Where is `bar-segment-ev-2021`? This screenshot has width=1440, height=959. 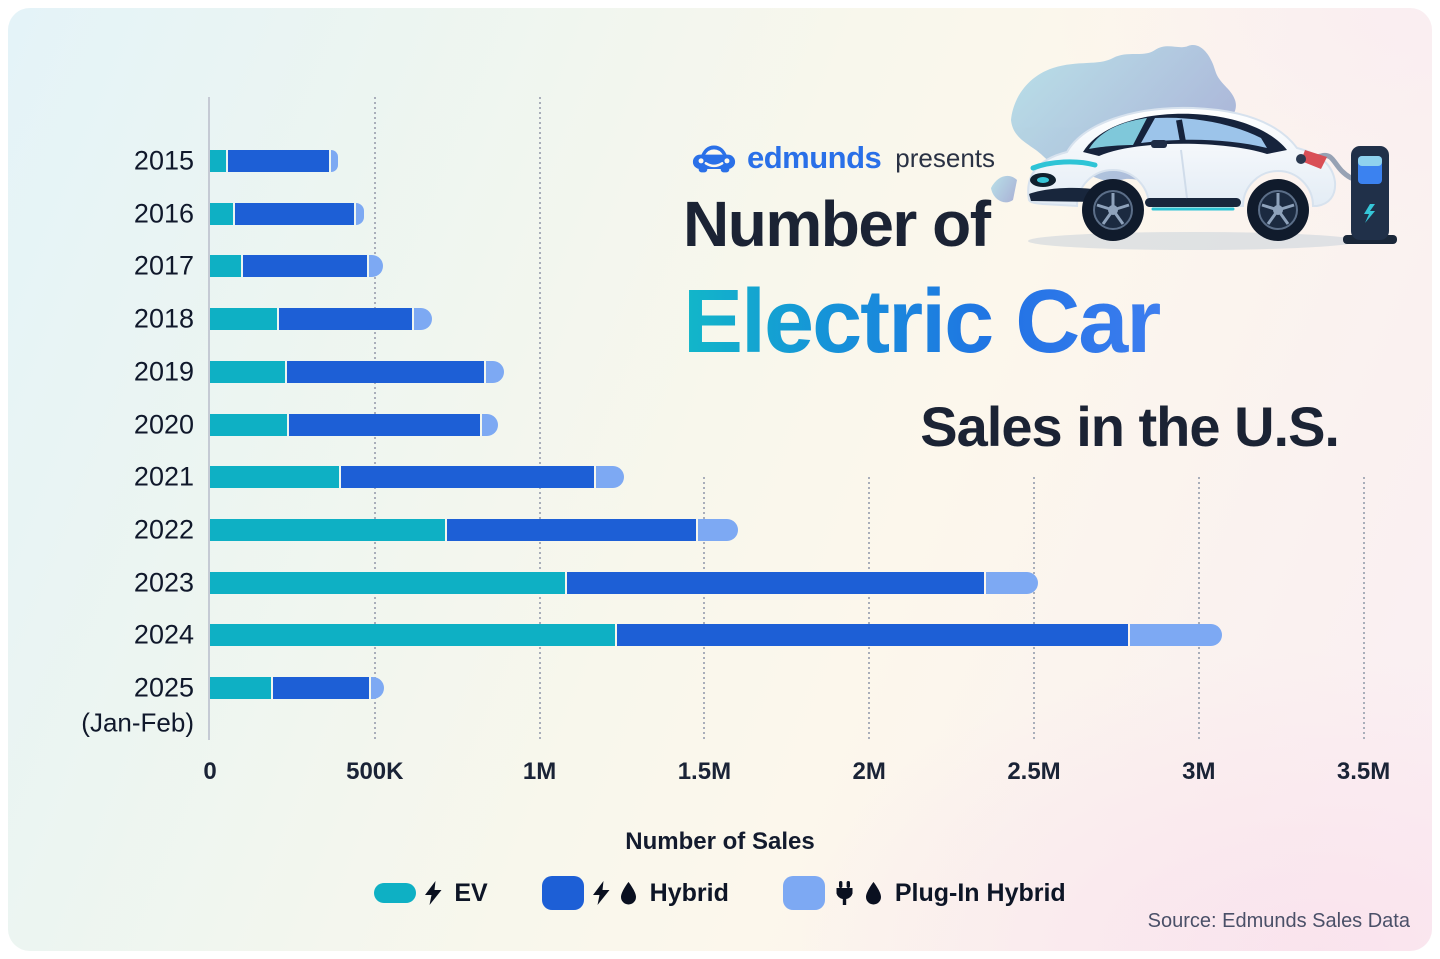
bar-segment-ev-2021 is located at coordinates (275, 477).